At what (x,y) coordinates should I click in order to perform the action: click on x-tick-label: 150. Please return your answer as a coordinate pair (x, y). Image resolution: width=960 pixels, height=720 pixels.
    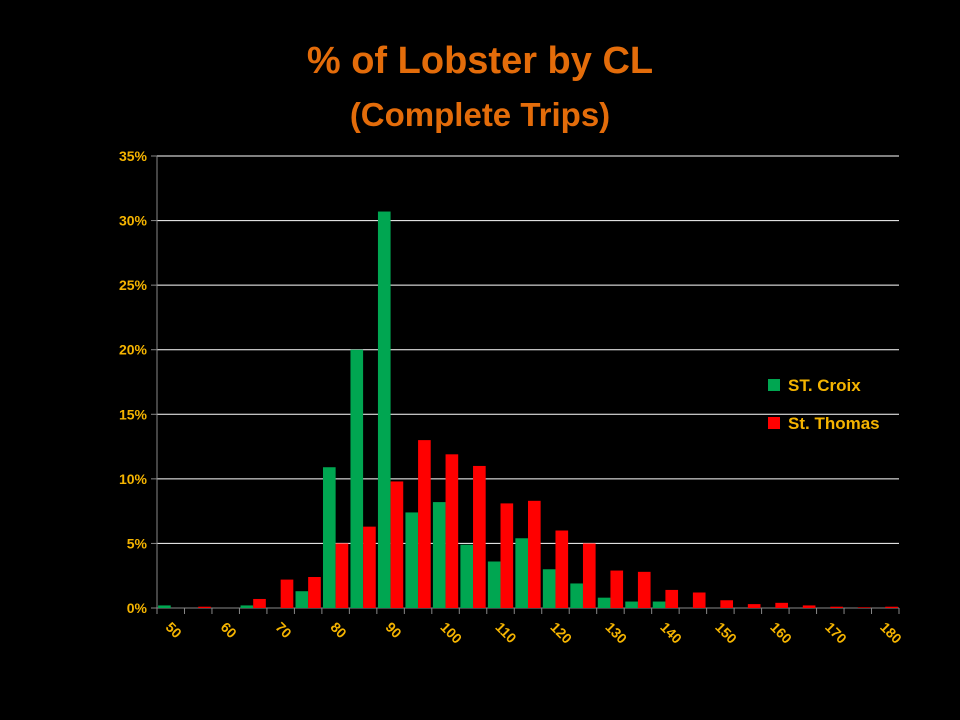
    Looking at the image, I should click on (726, 633).